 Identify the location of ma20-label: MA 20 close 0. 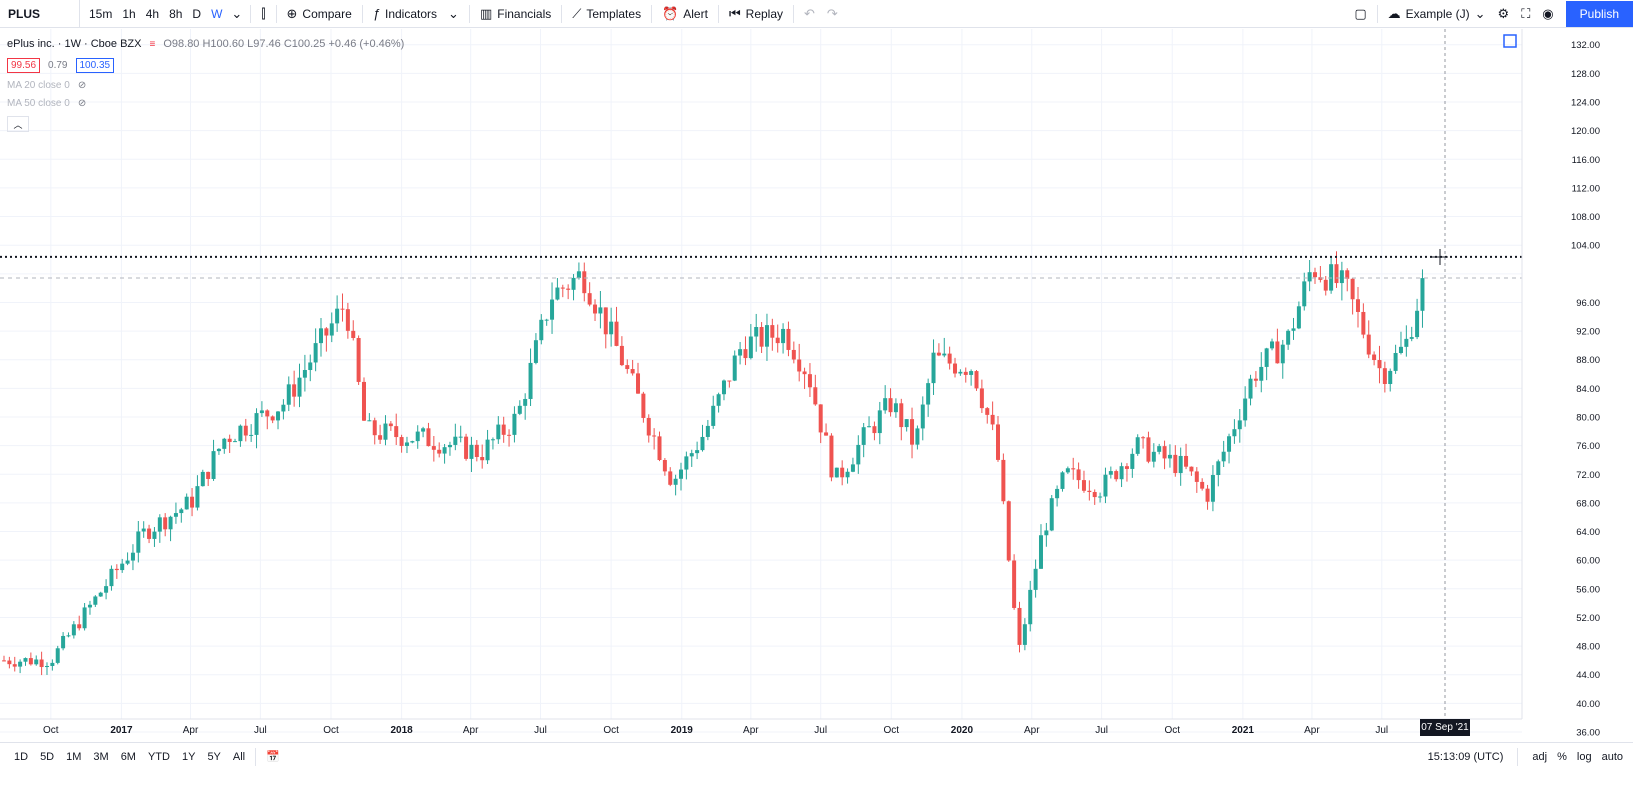
(38, 85).